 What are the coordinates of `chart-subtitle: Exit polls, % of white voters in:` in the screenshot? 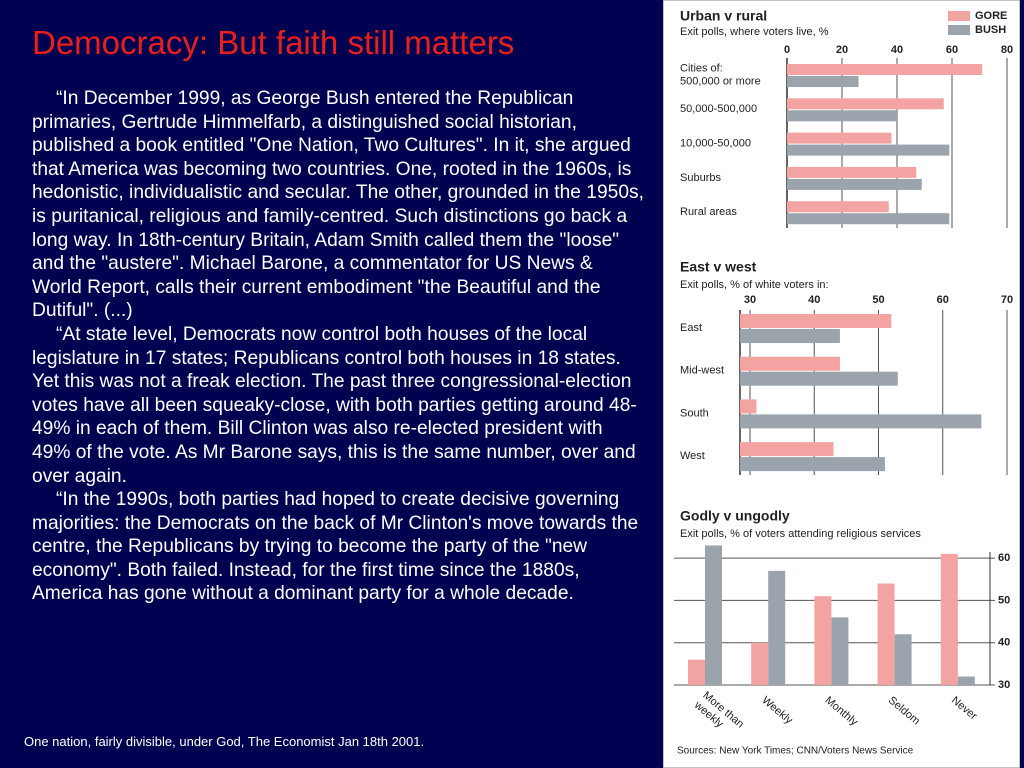 It's located at (754, 285).